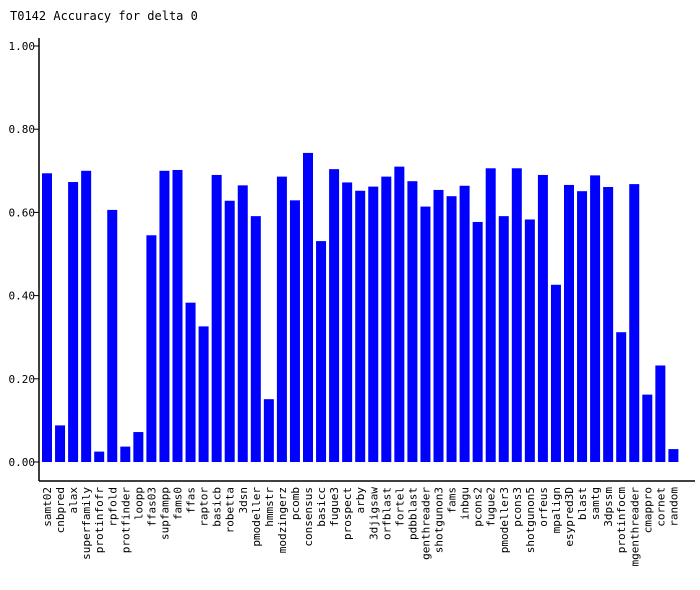 Image resolution: width=700 pixels, height=590 pixels. What do you see at coordinates (308, 307) in the screenshot?
I see `bar-consensus` at bounding box center [308, 307].